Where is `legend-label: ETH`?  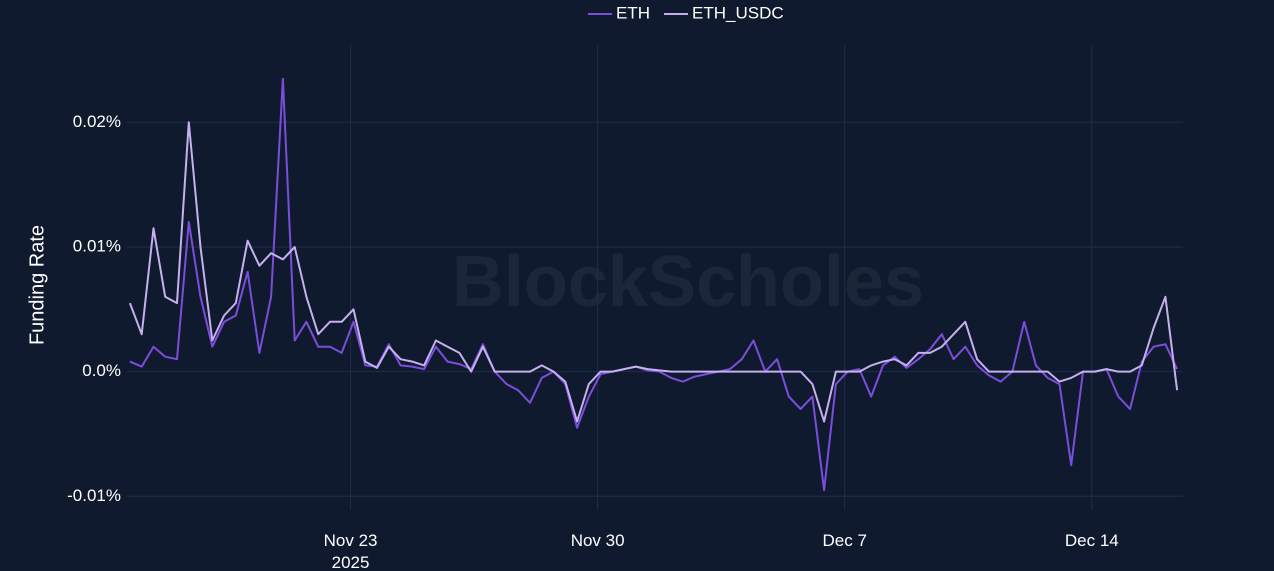
legend-label: ETH is located at coordinates (633, 12).